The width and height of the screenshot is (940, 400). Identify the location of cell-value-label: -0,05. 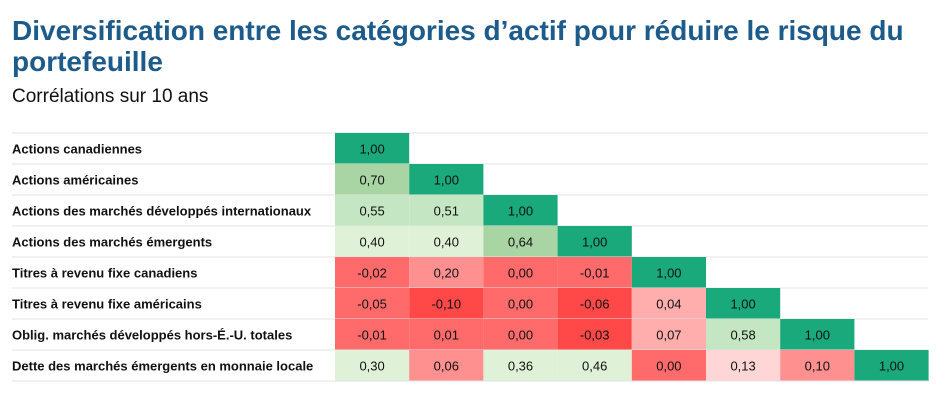
(372, 304).